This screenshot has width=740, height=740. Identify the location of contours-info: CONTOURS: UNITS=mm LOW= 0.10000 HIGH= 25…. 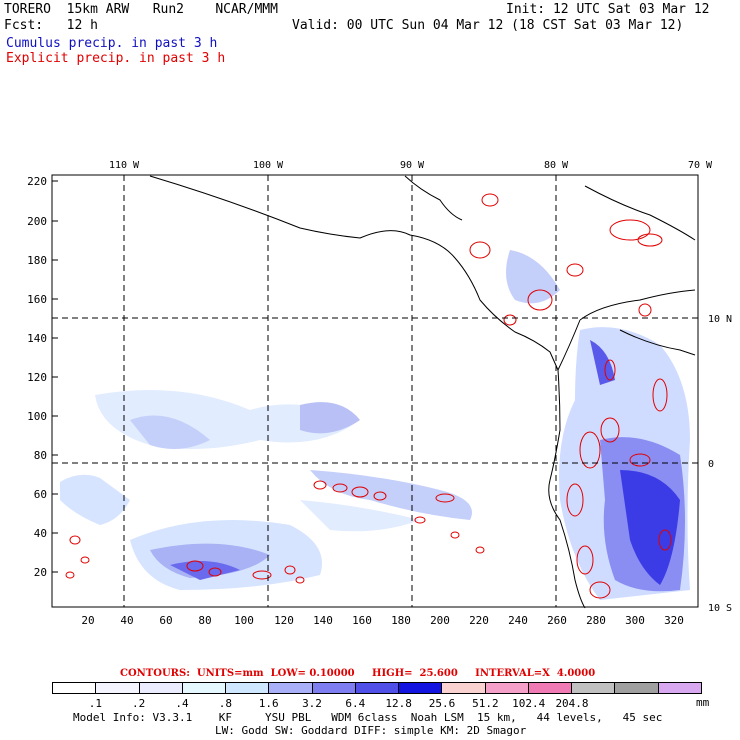
(358, 673).